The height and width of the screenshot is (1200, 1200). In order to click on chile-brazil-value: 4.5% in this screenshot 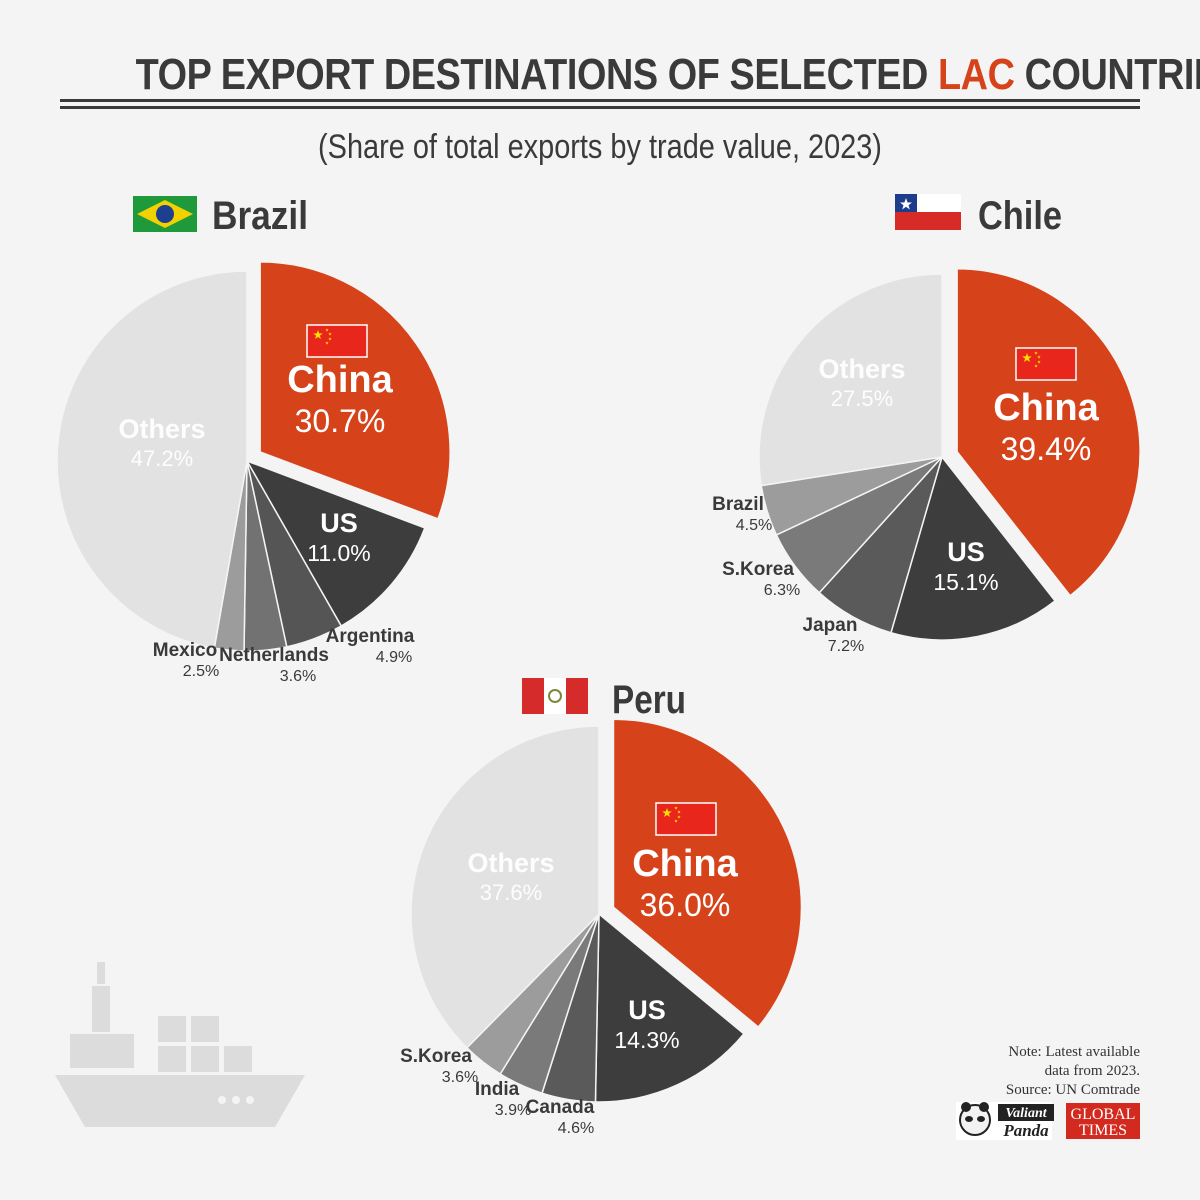, I will do `click(754, 525)`.